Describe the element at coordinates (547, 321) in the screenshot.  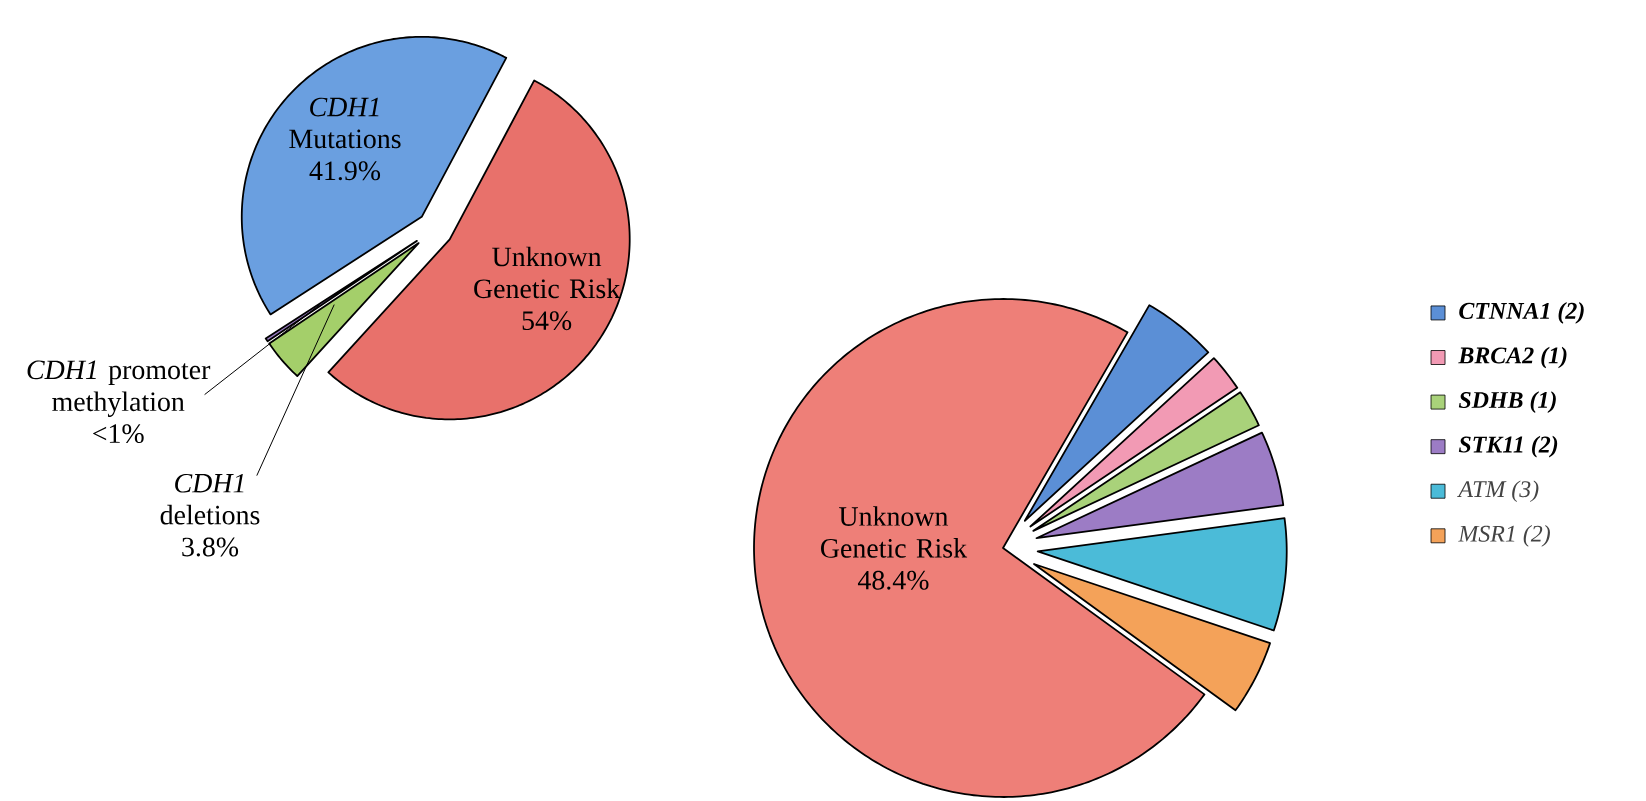
I see `data-label: 54%` at that location.